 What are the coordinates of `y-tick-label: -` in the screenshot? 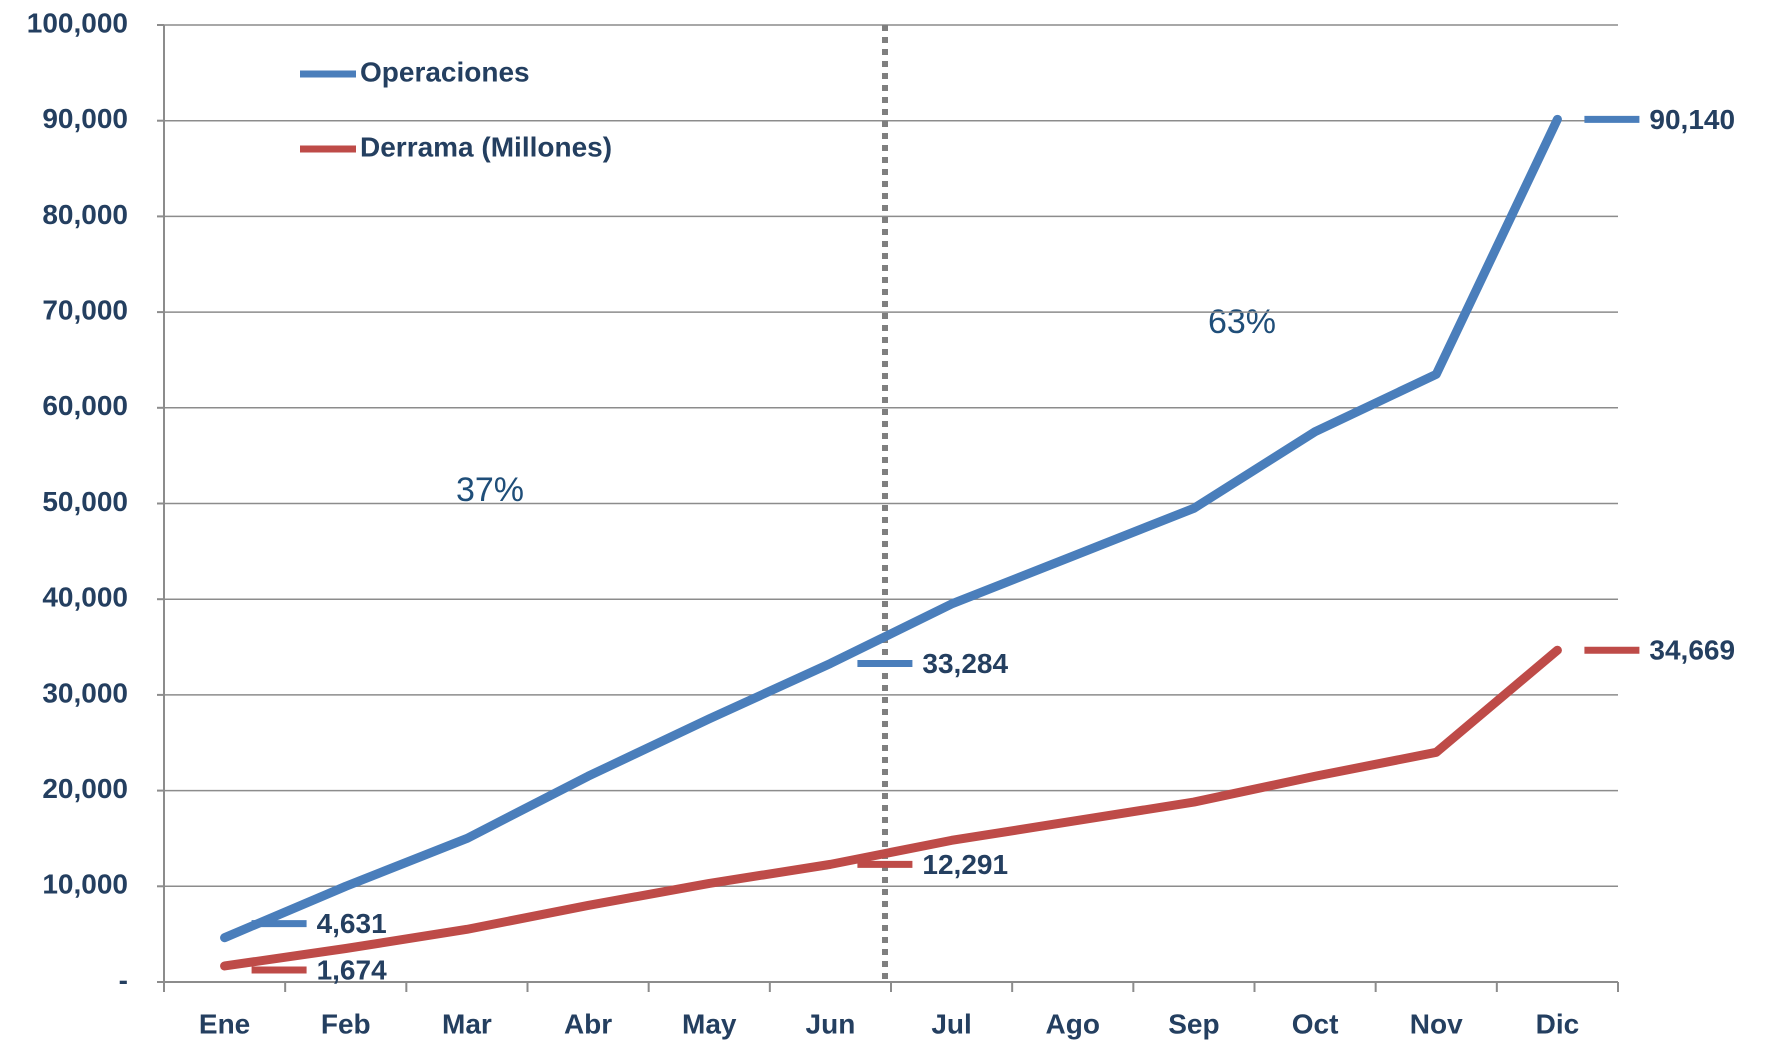 It's located at (123, 979).